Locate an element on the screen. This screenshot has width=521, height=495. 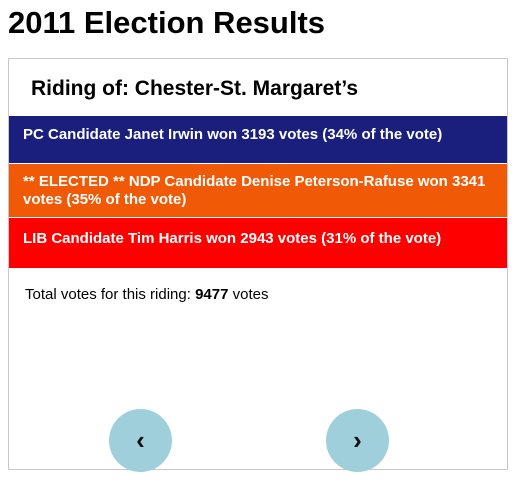
next-button: › is located at coordinates (357, 440).